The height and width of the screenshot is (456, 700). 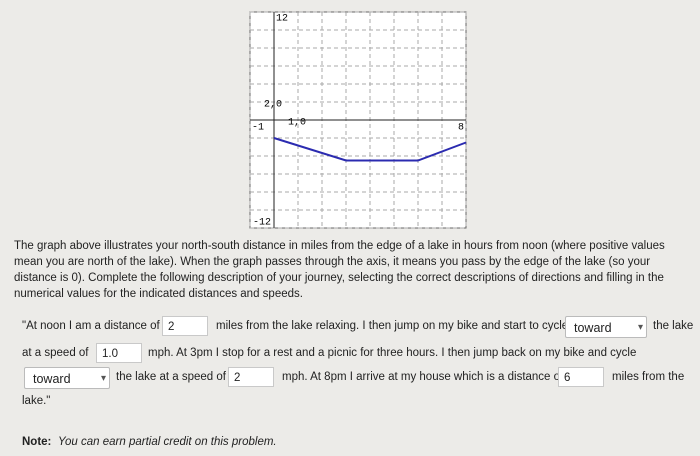 What do you see at coordinates (36, 401) in the screenshot?
I see `text: lake."` at bounding box center [36, 401].